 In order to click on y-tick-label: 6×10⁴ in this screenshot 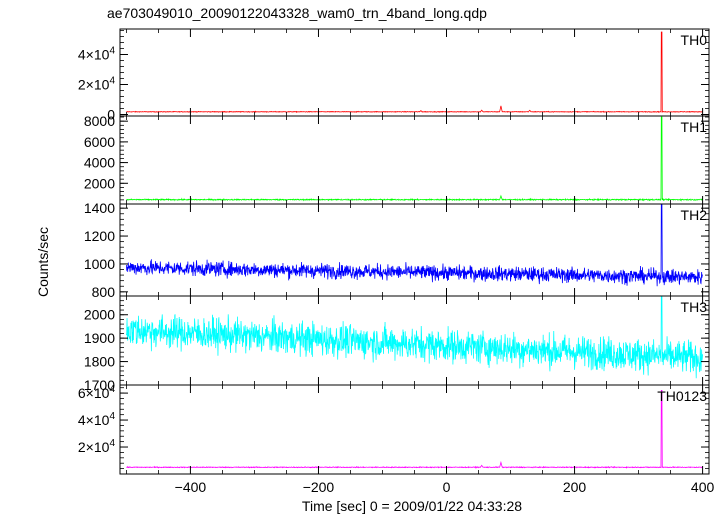, I will do `click(97, 392)`.